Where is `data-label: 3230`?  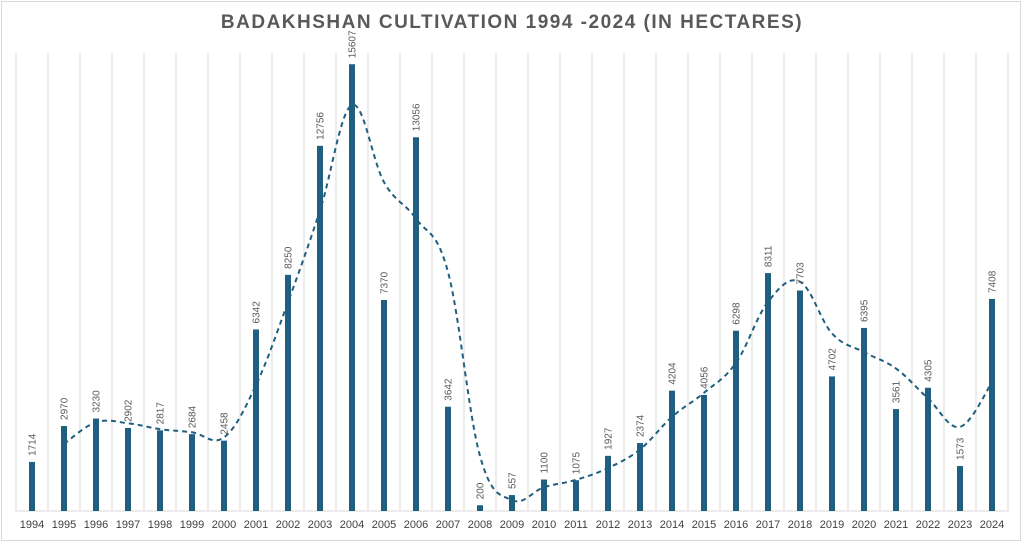
data-label: 3230 is located at coordinates (97, 401).